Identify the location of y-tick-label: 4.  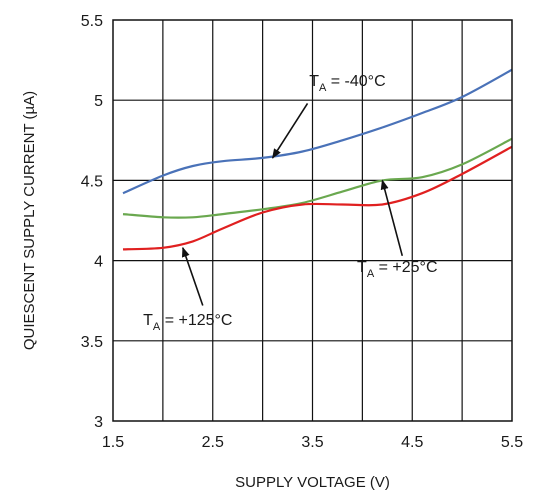
(98, 262).